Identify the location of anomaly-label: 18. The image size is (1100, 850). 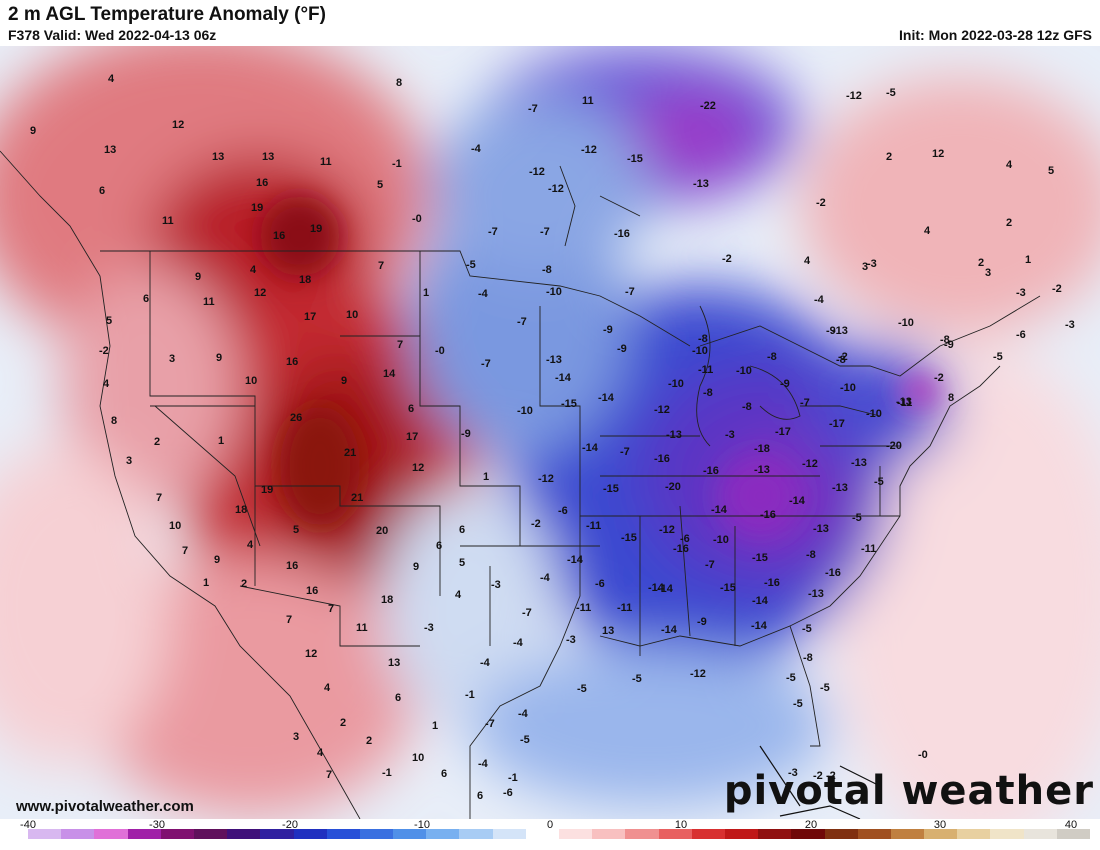
(387, 600).